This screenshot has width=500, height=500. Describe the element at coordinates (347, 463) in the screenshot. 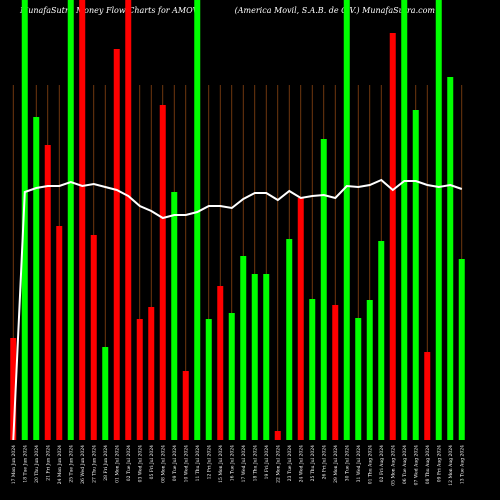

I see `x-tick-label: 30 Tue Jul 2024` at that location.